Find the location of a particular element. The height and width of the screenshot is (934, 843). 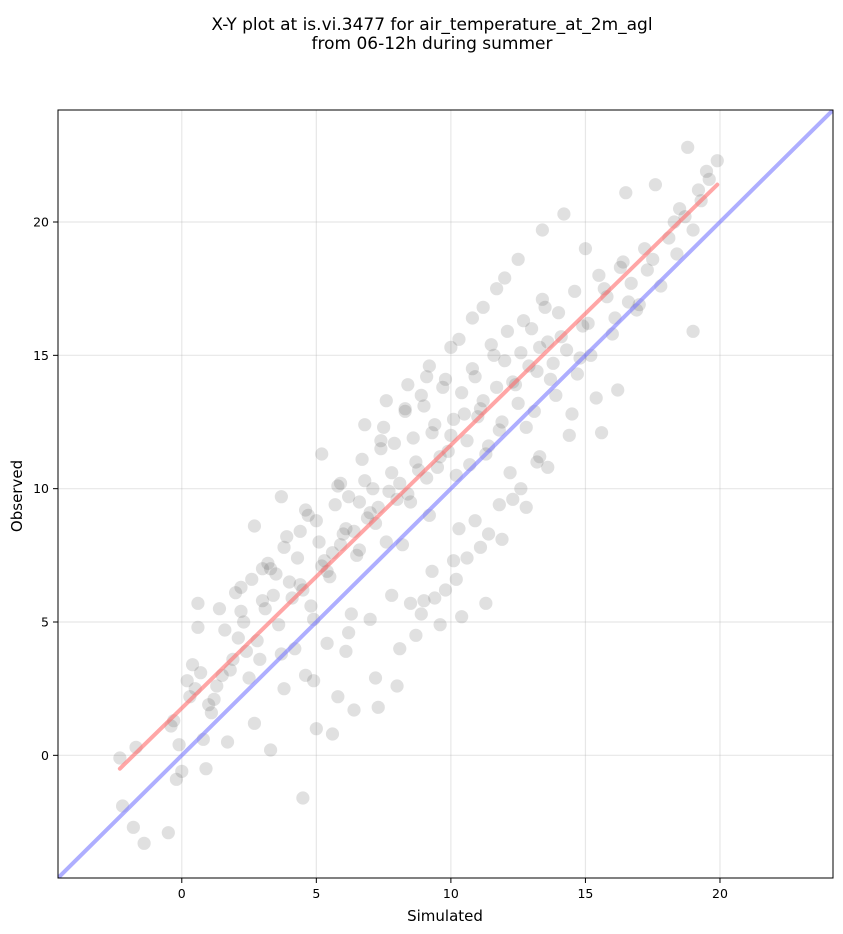

y-tick-label: 5 is located at coordinates (45, 622).